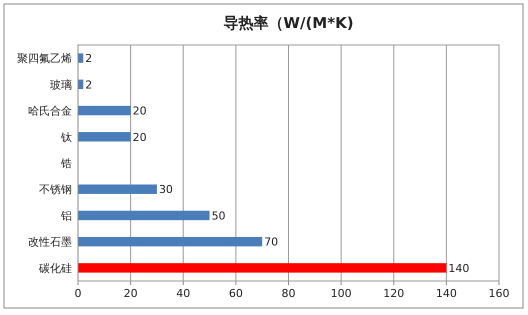 The image size is (528, 315). I want to click on data-label: 50, so click(219, 215).